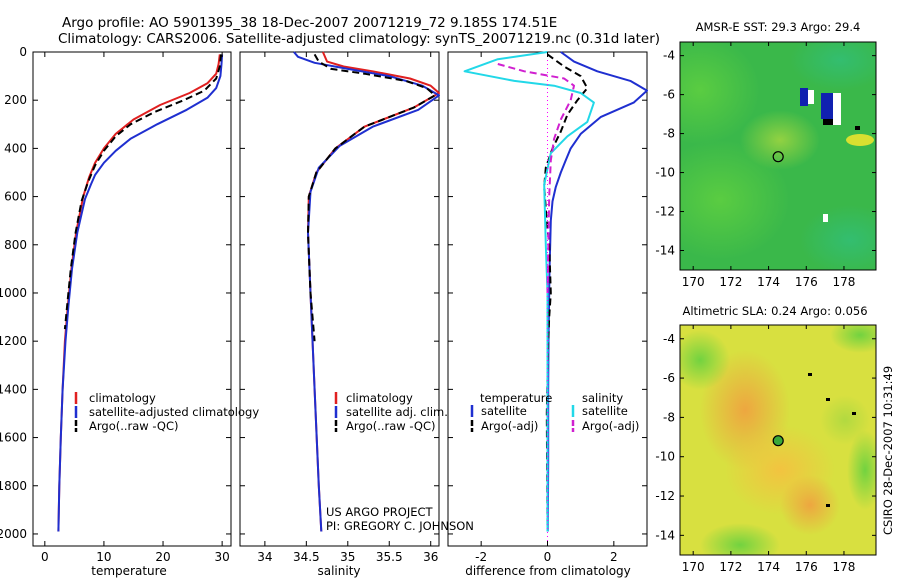 The image size is (900, 580). What do you see at coordinates (306, 557) in the screenshot?
I see `x-tick-label: 34.5` at bounding box center [306, 557].